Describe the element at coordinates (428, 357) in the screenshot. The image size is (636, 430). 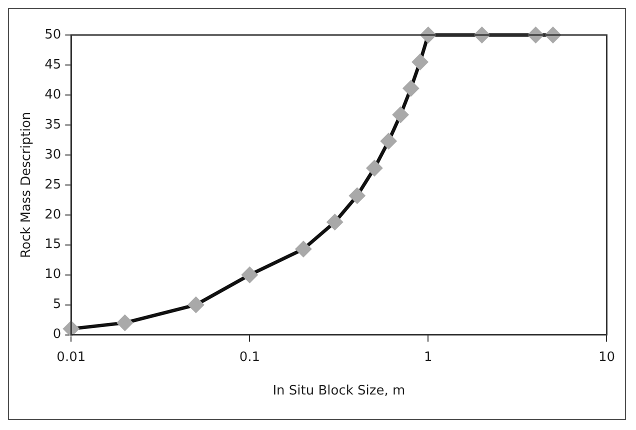
I see `x-tick-label: 1` at that location.